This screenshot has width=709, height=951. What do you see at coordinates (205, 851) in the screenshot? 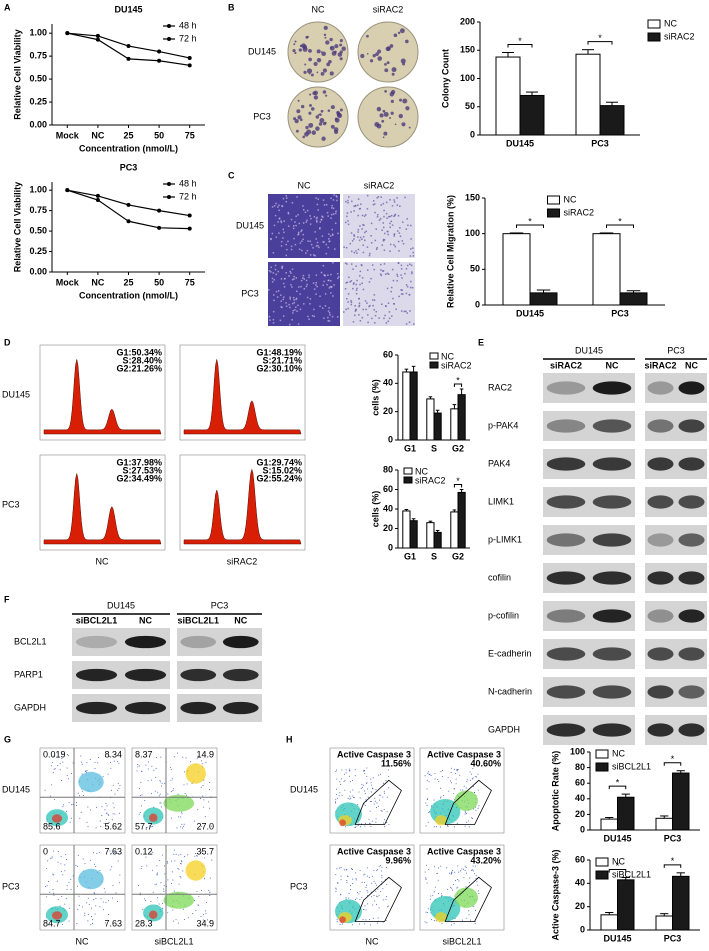
I see `quadrant-value: 35.7` at bounding box center [205, 851].